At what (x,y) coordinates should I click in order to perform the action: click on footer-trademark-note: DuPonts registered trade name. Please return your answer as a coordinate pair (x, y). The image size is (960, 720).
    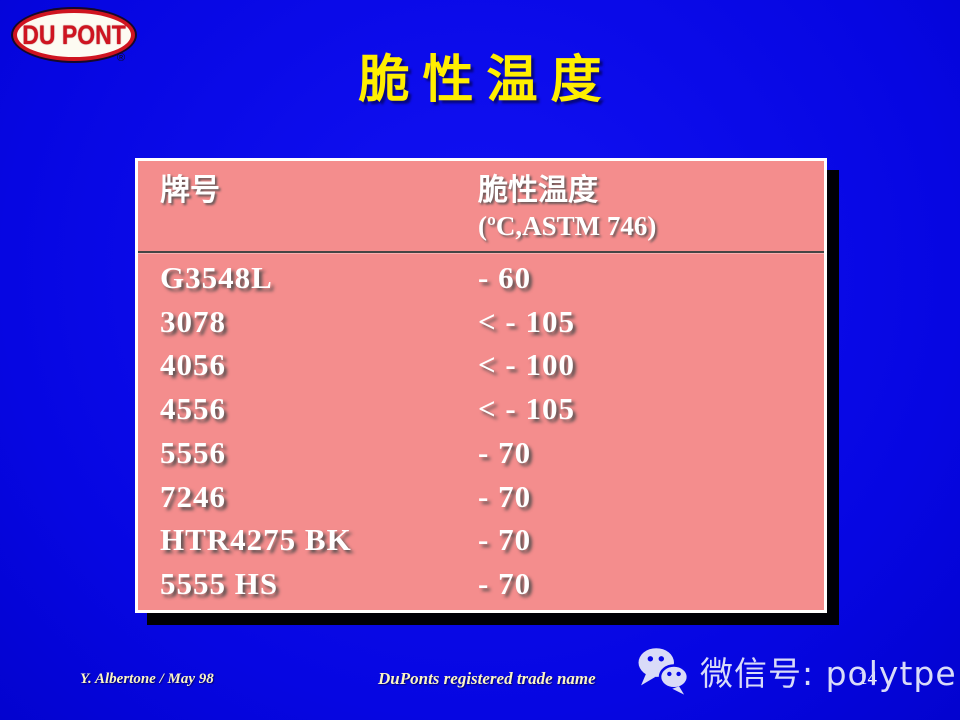
    Looking at the image, I should click on (487, 678).